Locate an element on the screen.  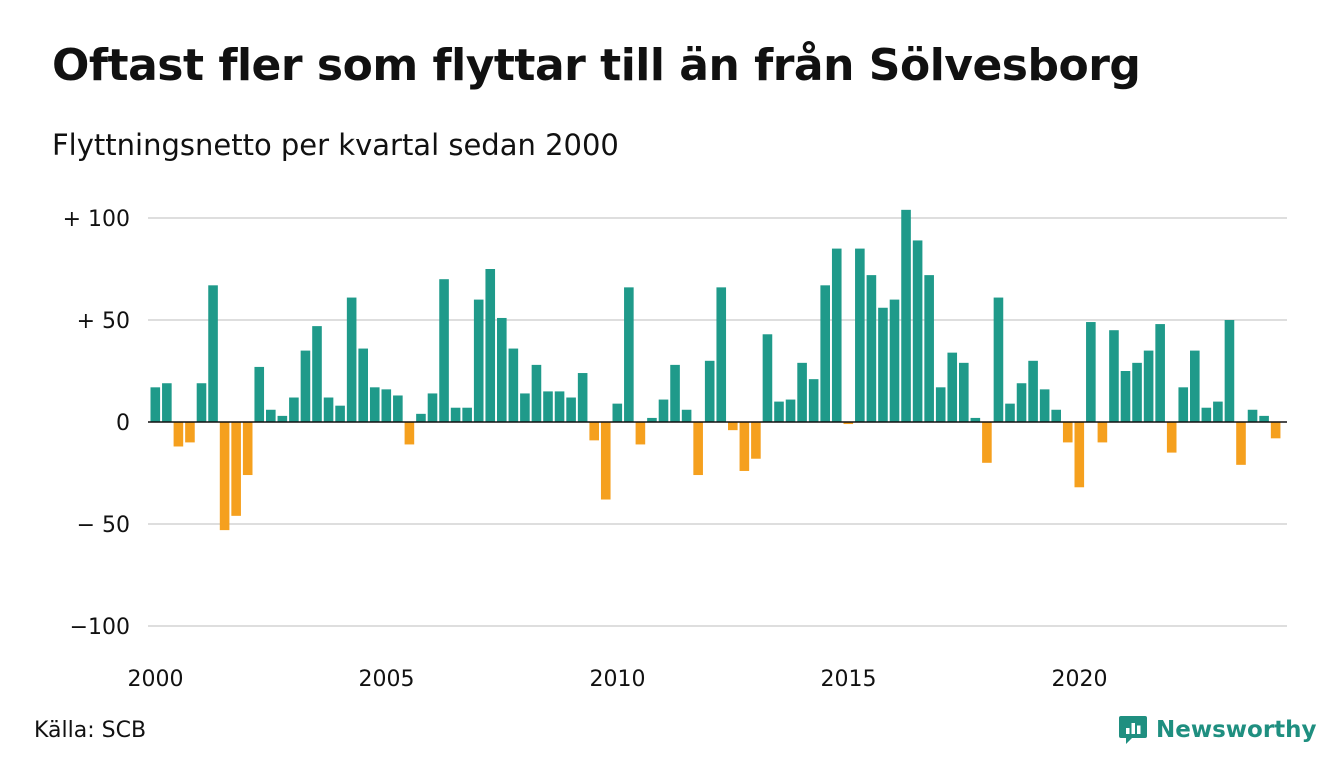
y-tick-label: + 50 is located at coordinates (103, 321).